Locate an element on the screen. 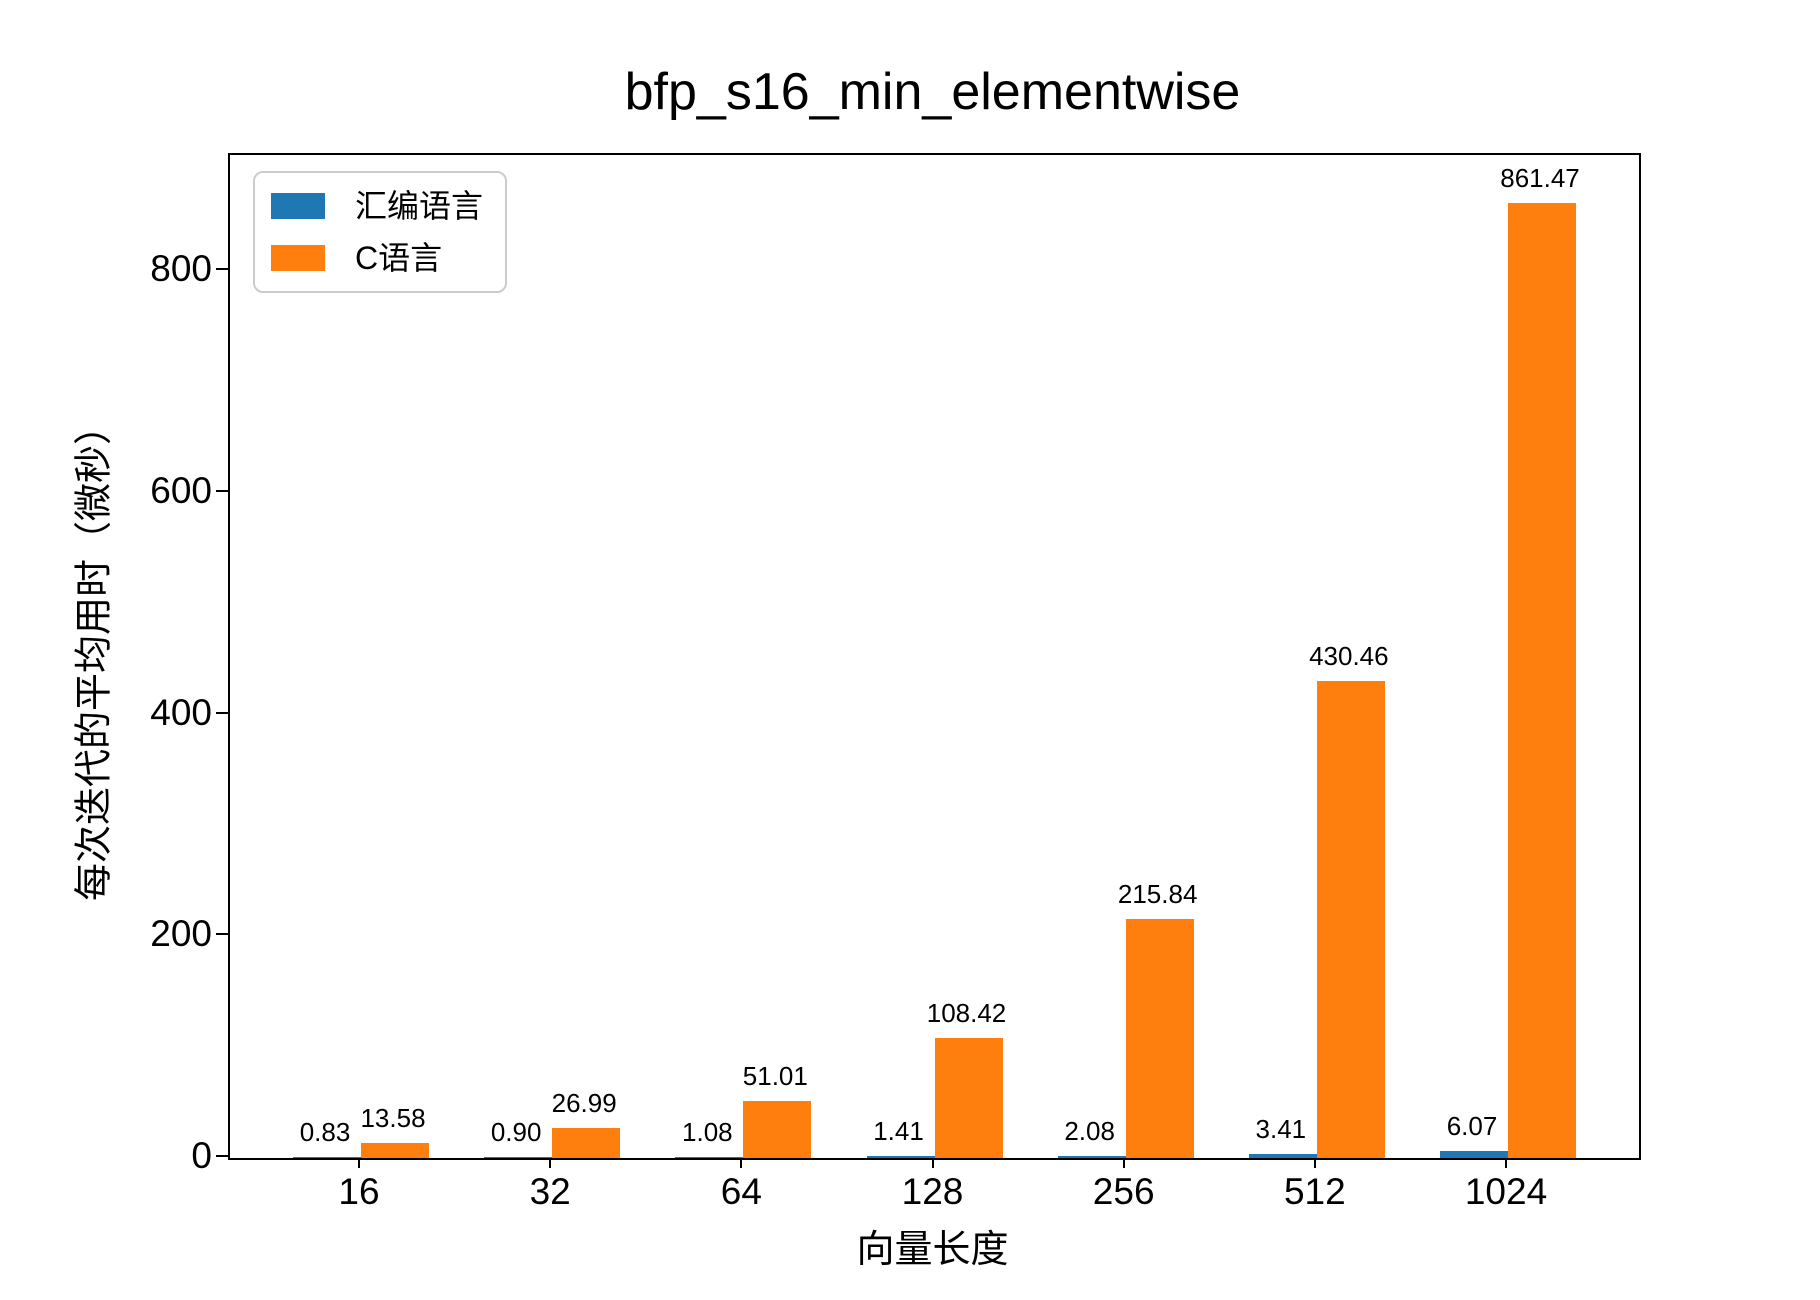  y-axis-label: 每次迭代的平均用时（微秒） is located at coordinates (94, 654).